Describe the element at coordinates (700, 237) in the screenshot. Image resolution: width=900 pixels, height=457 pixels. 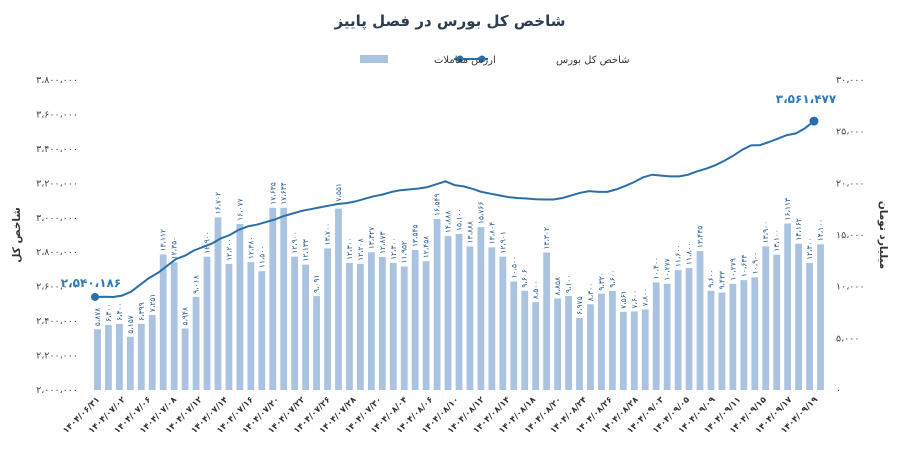
I see `bar-value-label: ۱۳،۴۳۵` at that location.